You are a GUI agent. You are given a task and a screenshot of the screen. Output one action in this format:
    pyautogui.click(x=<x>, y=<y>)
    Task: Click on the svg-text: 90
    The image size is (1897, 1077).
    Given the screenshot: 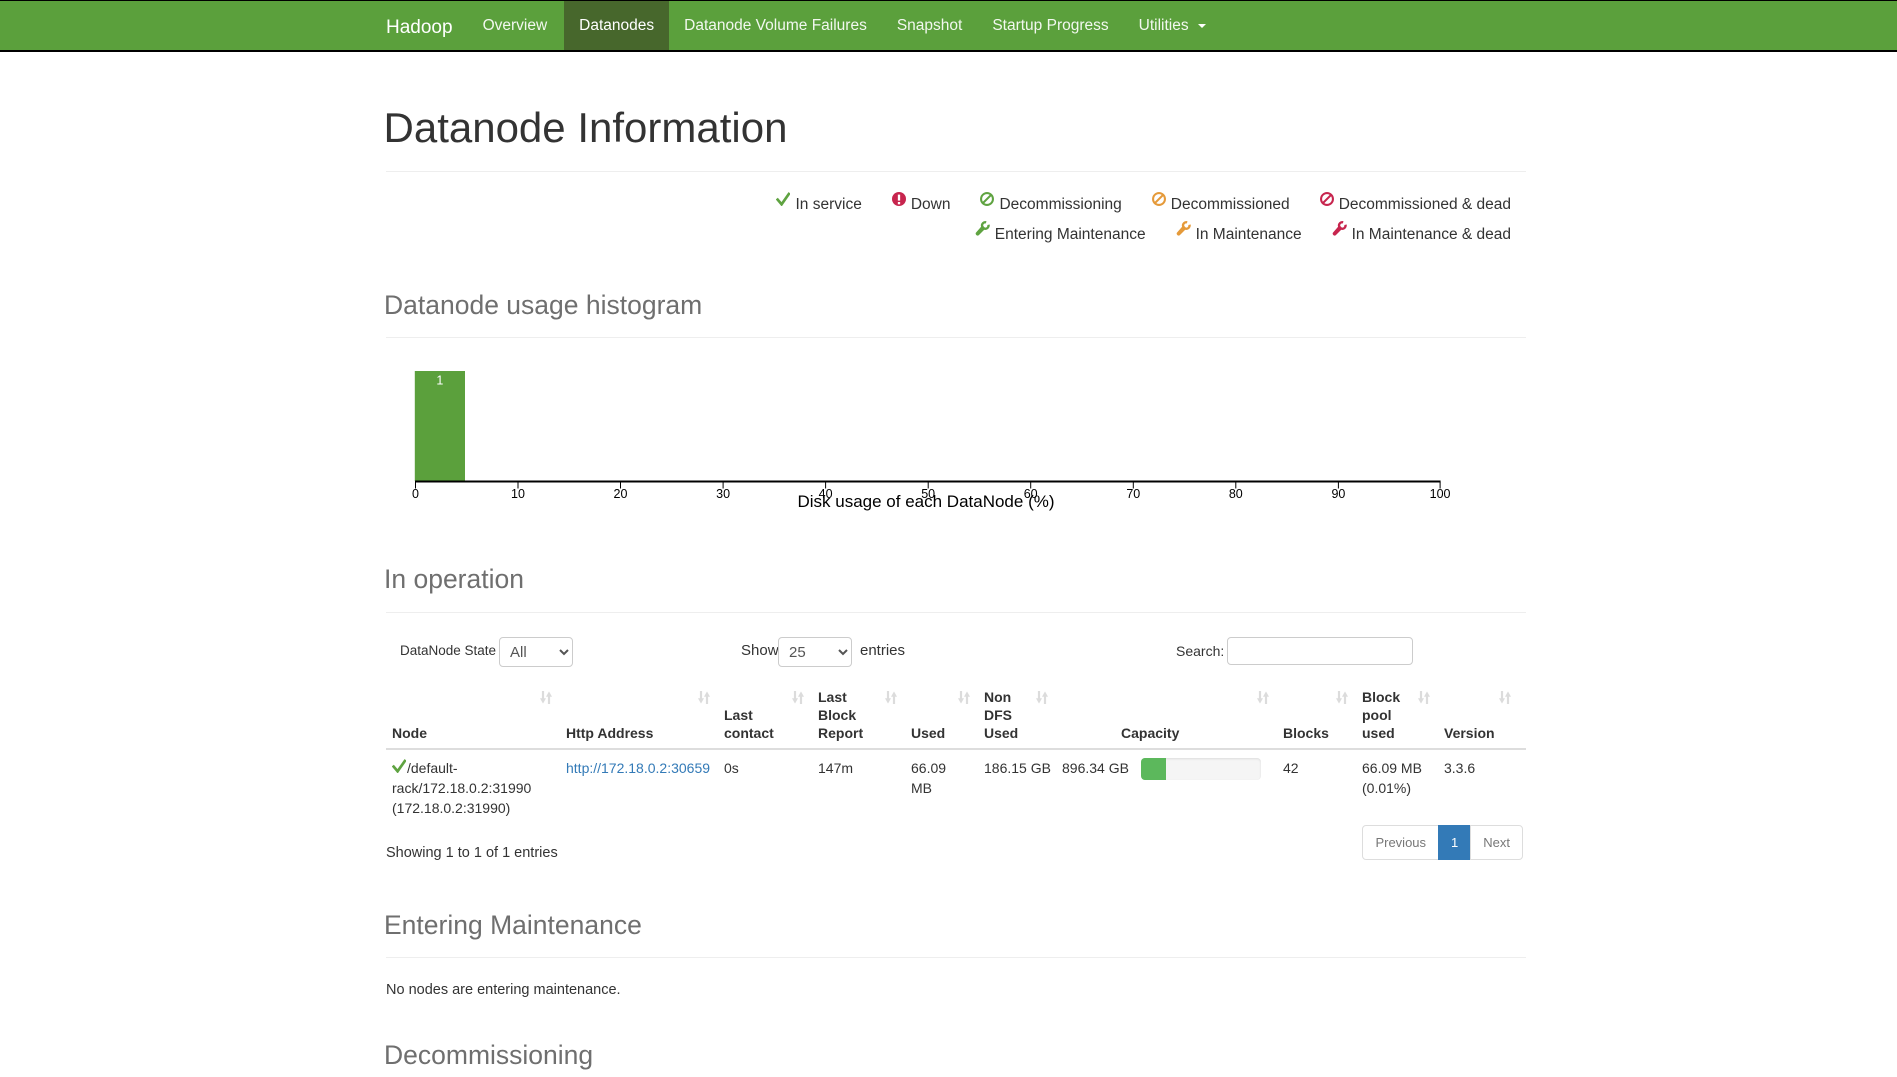 What is the action you would take?
    pyautogui.click(x=1338, y=494)
    